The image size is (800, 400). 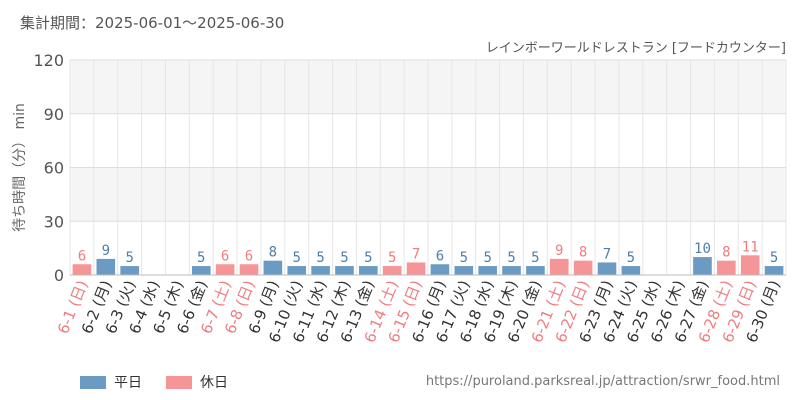 I want to click on period-label: 集計期間：2025-06-01～2025-06-30, so click(x=152, y=23).